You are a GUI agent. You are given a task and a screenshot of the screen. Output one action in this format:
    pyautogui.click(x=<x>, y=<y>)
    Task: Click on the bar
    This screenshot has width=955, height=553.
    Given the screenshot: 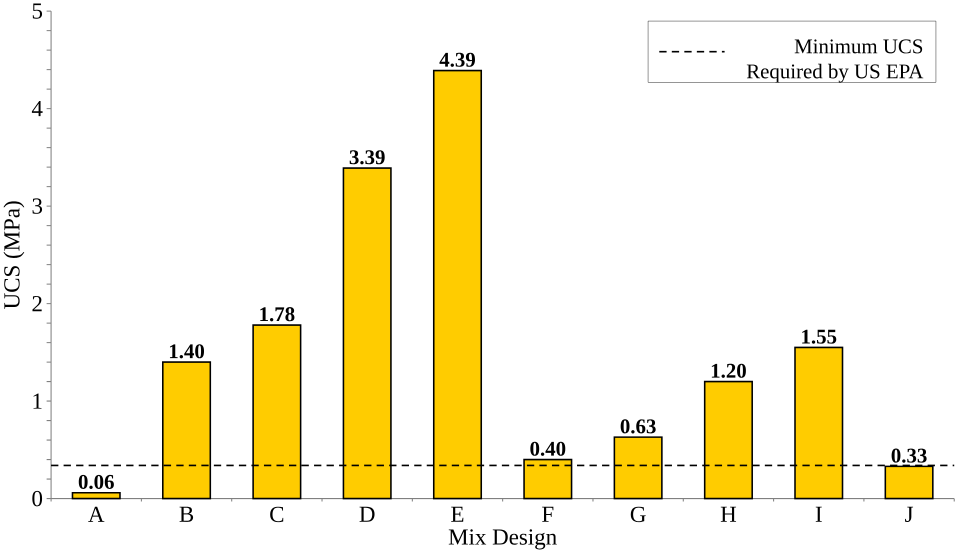 What is the action you would take?
    pyautogui.click(x=96, y=496)
    